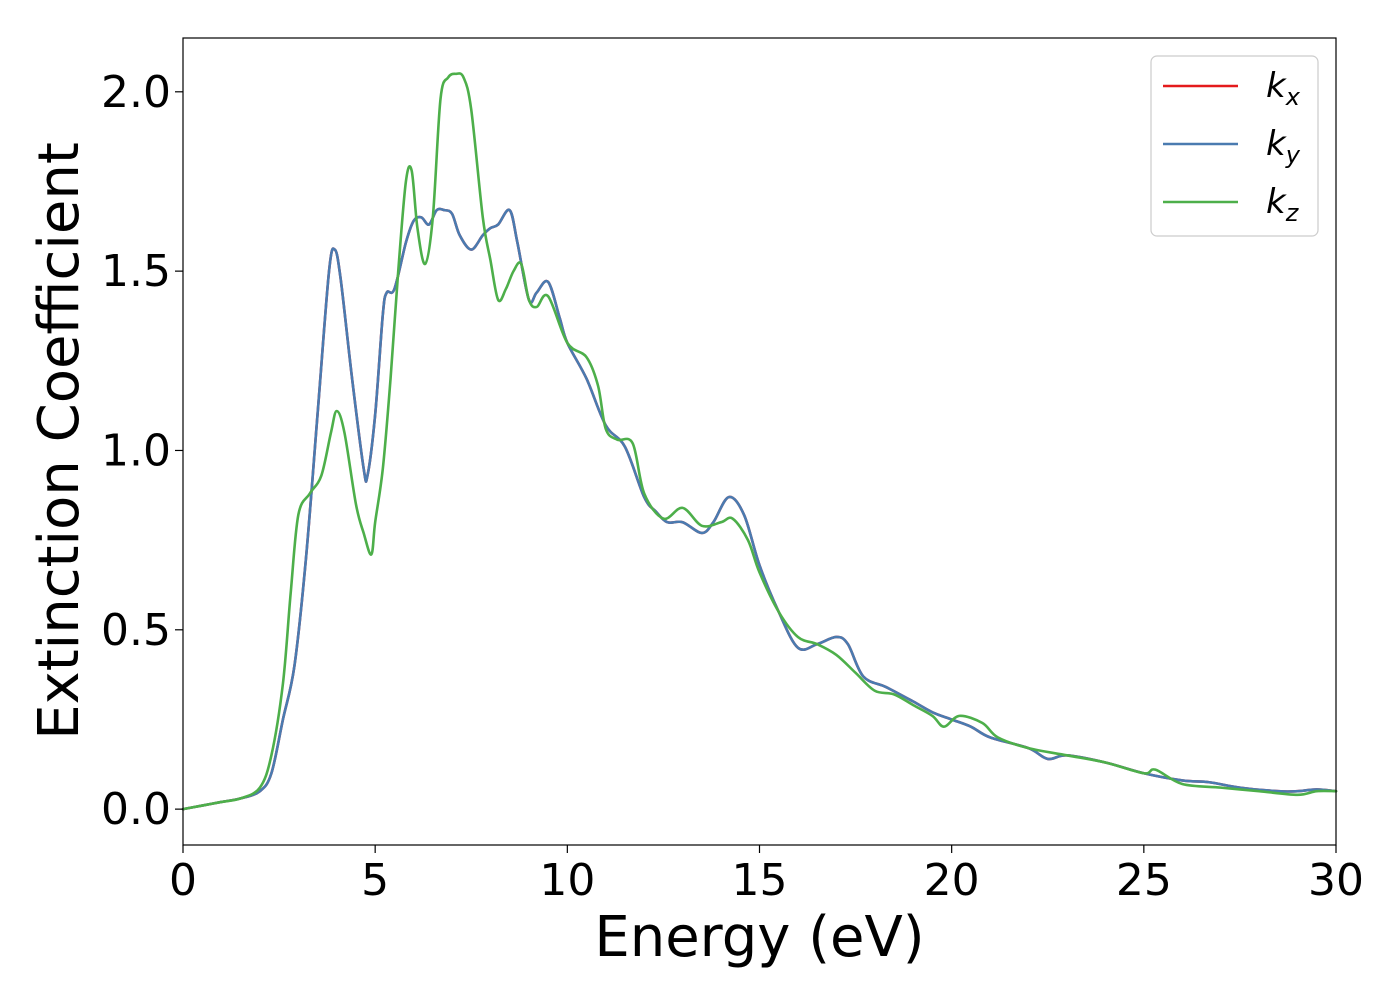 The image size is (1400, 1004). I want to click on legend: kx ky kz, so click(1234, 146).